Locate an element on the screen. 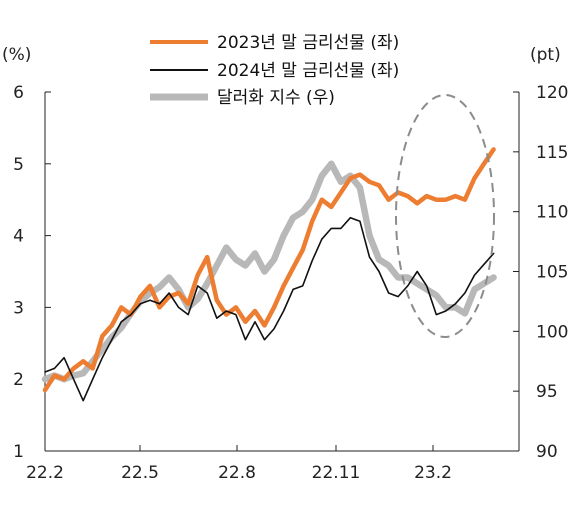 This screenshot has width=583, height=508. right-tick-label: 90 is located at coordinates (547, 452).